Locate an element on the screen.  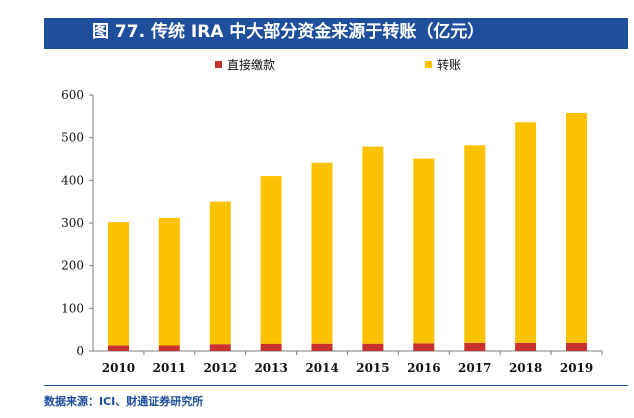
source-note: 数据来源：ICI、财通证券研究所 is located at coordinates (124, 401).